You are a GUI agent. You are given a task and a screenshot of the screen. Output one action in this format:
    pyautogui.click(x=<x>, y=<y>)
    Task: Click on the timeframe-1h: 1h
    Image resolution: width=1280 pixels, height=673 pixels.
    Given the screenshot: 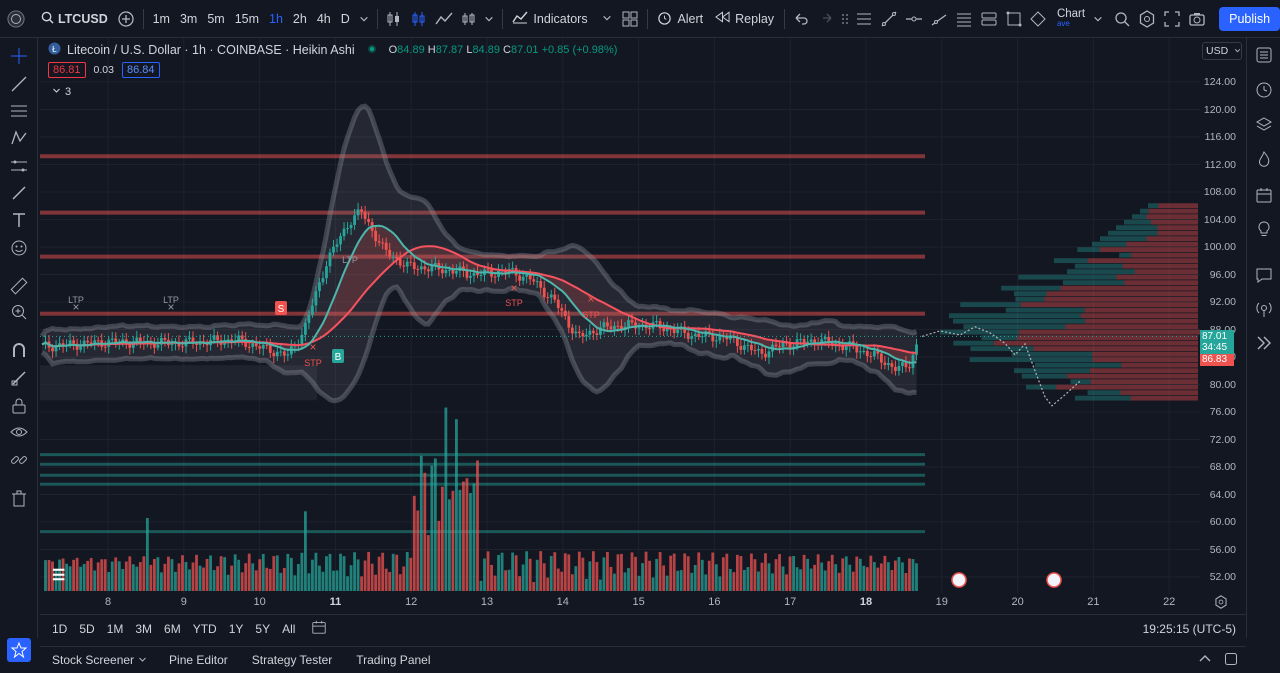 What is the action you would take?
    pyautogui.click(x=276, y=18)
    